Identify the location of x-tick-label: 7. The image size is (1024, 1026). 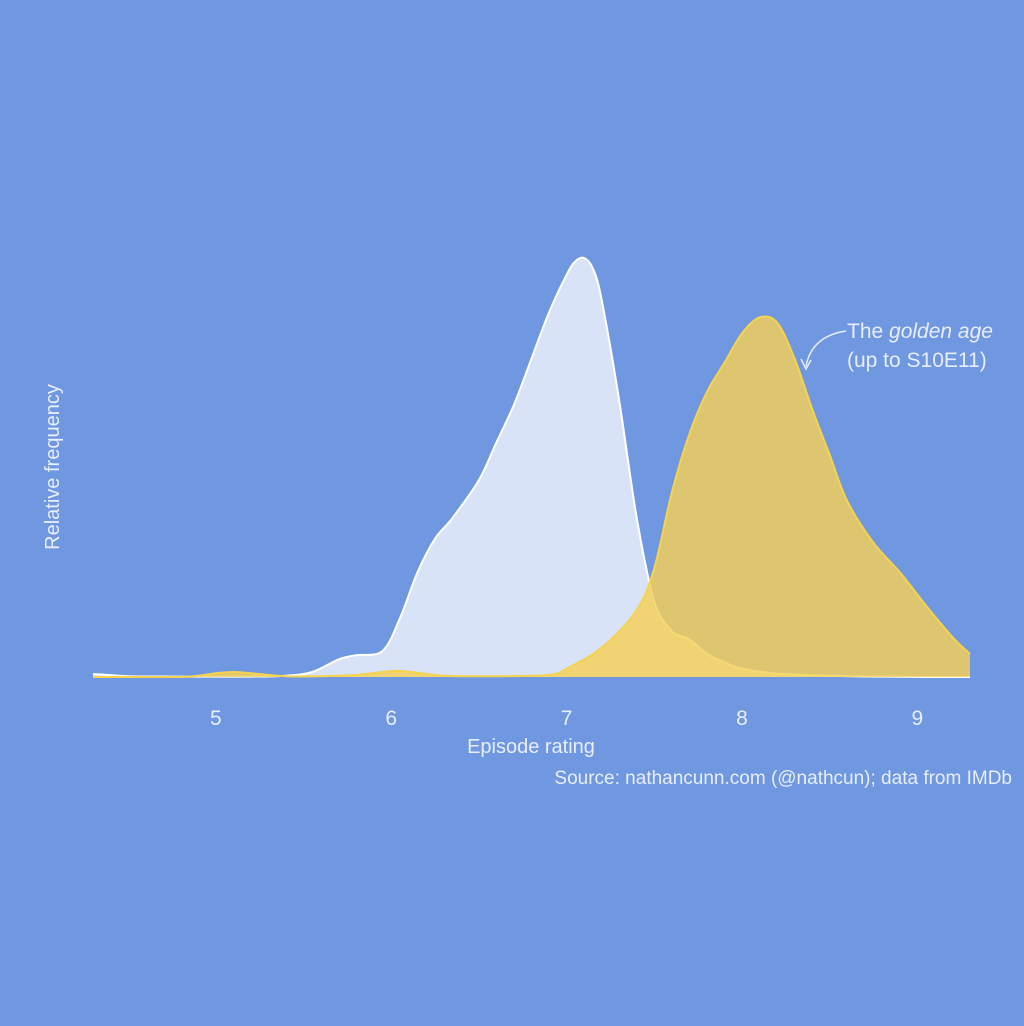
(567, 718).